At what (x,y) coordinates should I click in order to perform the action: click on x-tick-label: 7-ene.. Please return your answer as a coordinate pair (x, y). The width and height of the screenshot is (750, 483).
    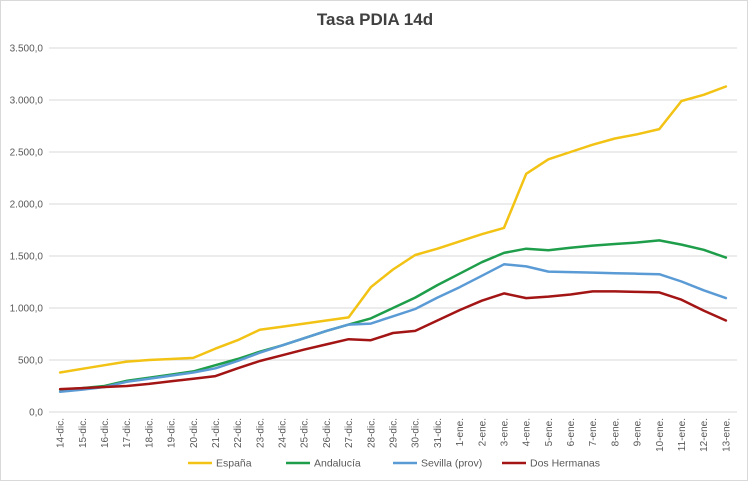
    Looking at the image, I should click on (593, 432).